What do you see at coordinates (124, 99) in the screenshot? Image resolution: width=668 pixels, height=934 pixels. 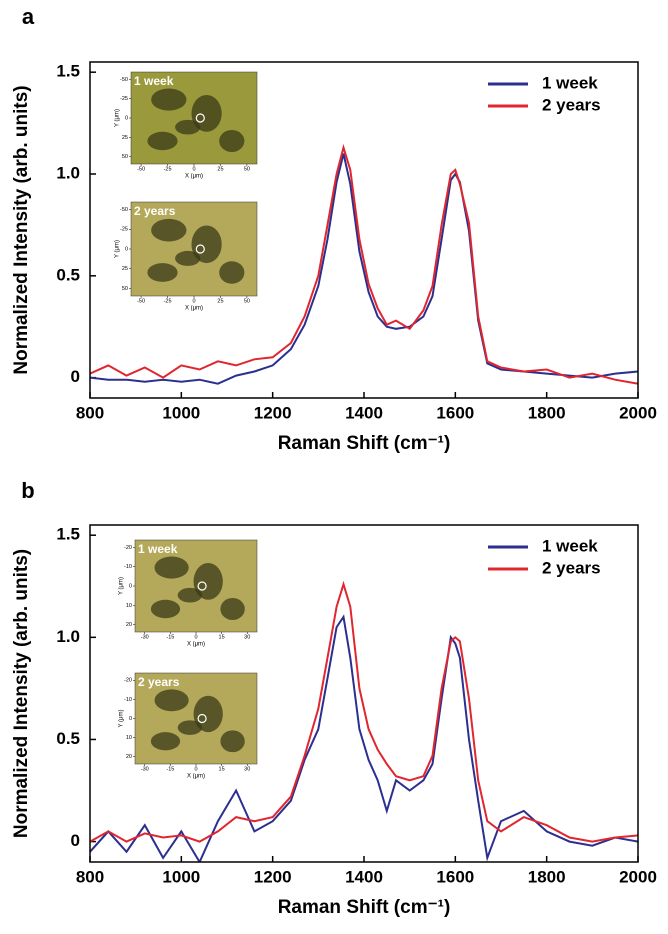 I see `inset-y-tick-label: -25` at bounding box center [124, 99].